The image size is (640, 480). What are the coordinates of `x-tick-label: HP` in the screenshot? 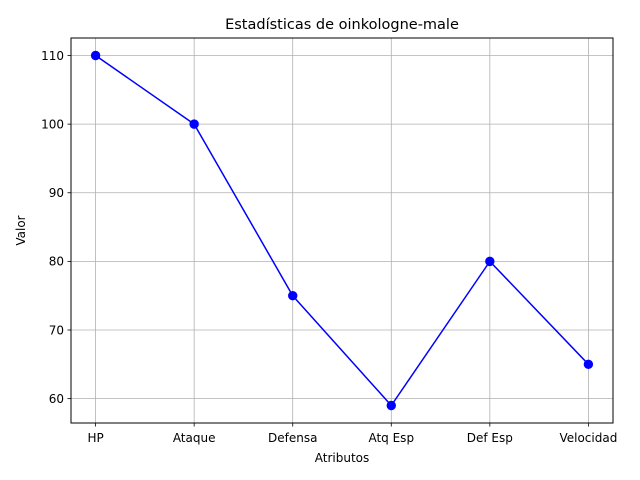 It's located at (95, 438).